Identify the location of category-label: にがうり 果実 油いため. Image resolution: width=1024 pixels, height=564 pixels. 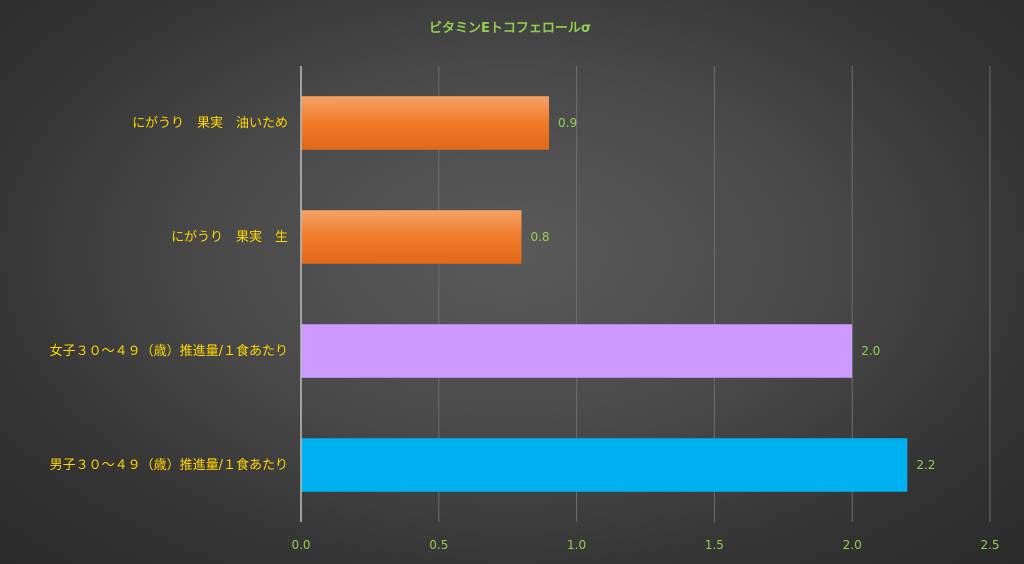
(210, 123).